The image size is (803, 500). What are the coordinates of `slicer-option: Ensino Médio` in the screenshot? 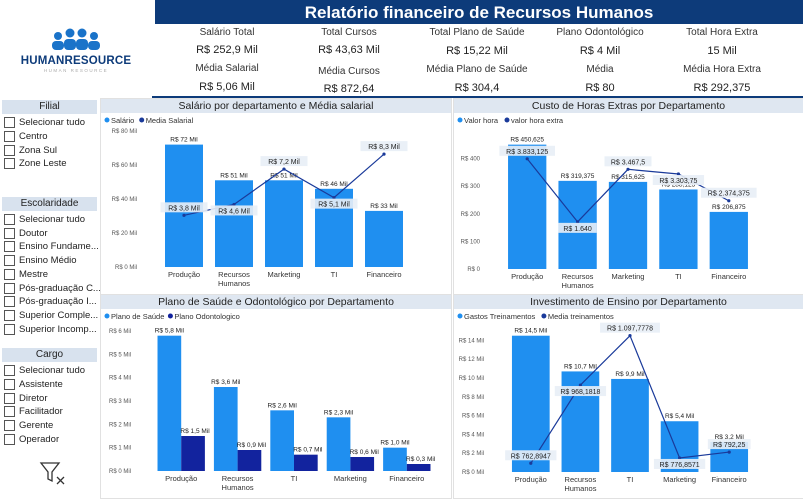 It's located at (40, 260).